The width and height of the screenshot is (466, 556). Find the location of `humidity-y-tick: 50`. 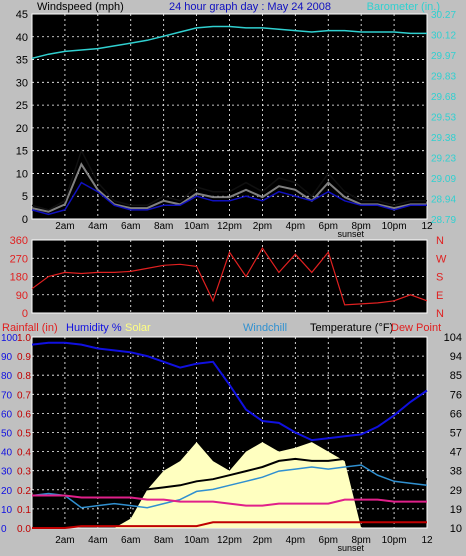

humidity-y-tick: 50 is located at coordinates (7, 434).